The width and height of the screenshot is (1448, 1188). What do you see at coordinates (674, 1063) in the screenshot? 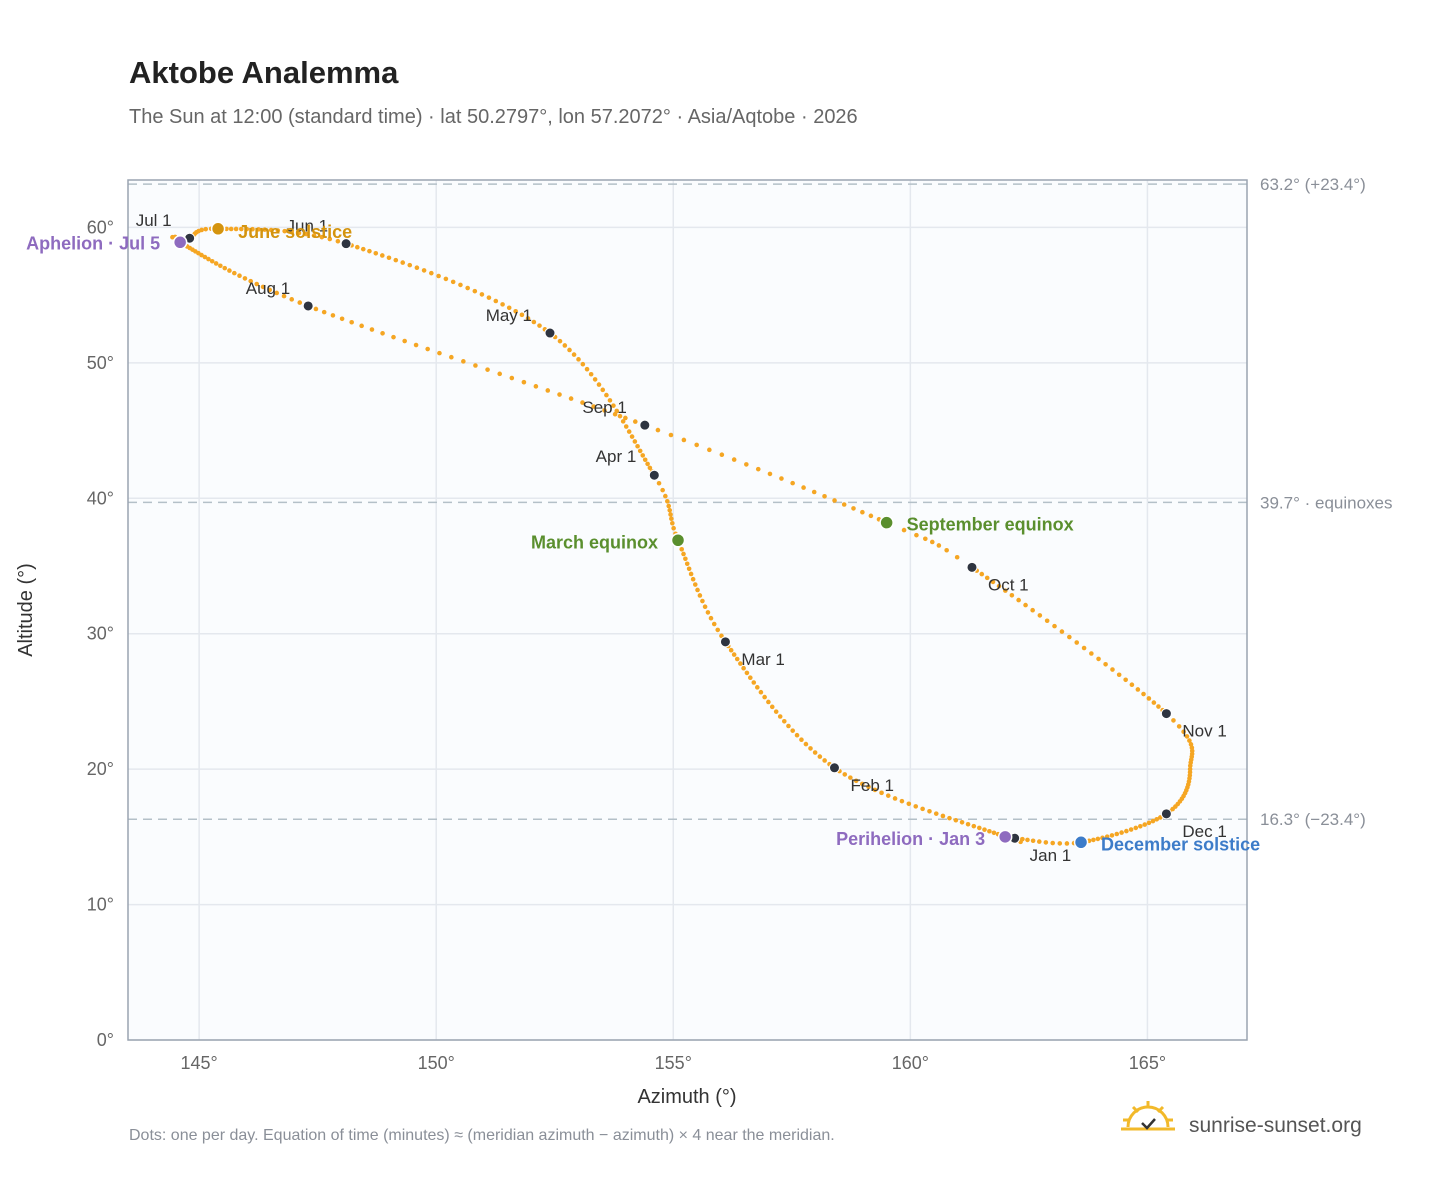
I see `x-axis-ticks: 145° 150° 155° 160° 165°` at bounding box center [674, 1063].